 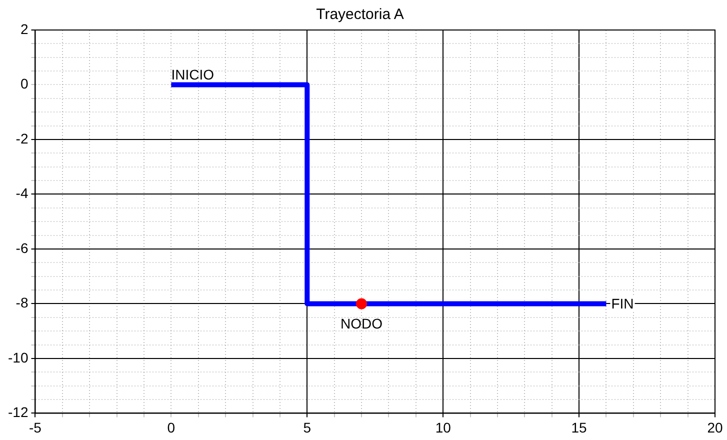 I want to click on x-tick-label: -5, so click(x=35, y=427).